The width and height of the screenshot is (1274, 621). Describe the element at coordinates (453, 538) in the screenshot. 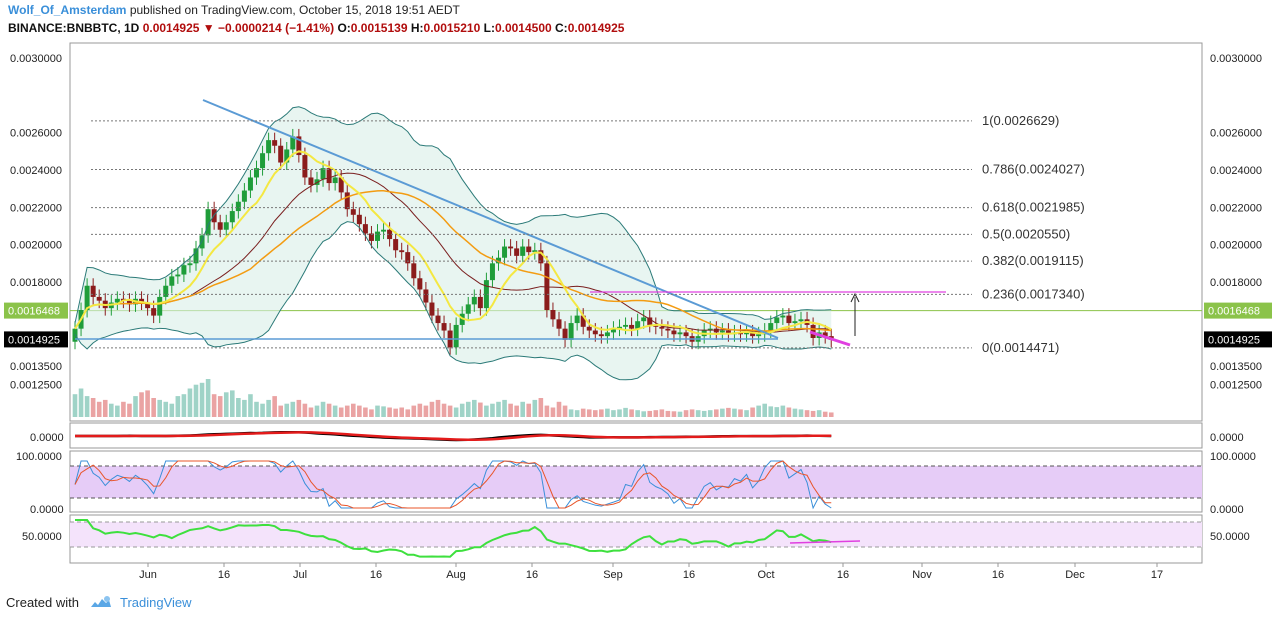

I see `rsi-line` at that location.